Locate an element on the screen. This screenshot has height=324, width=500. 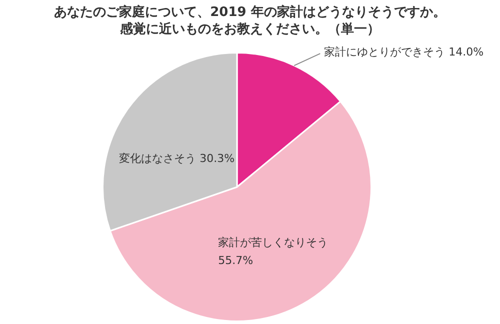
slice-label: 変化はなさそう 30.3% is located at coordinates (177, 159).